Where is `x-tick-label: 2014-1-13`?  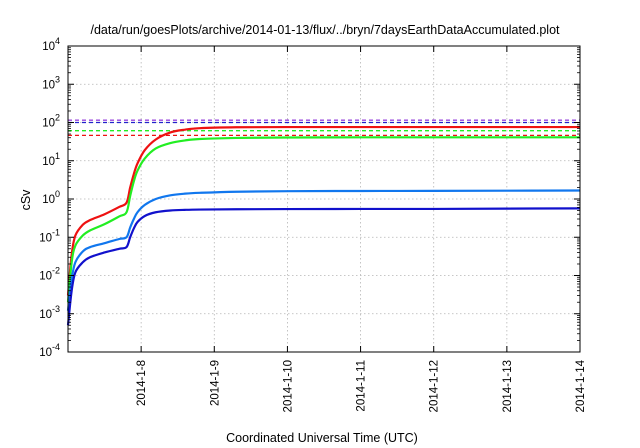
x-tick-label: 2014-1-13 is located at coordinates (508, 386).